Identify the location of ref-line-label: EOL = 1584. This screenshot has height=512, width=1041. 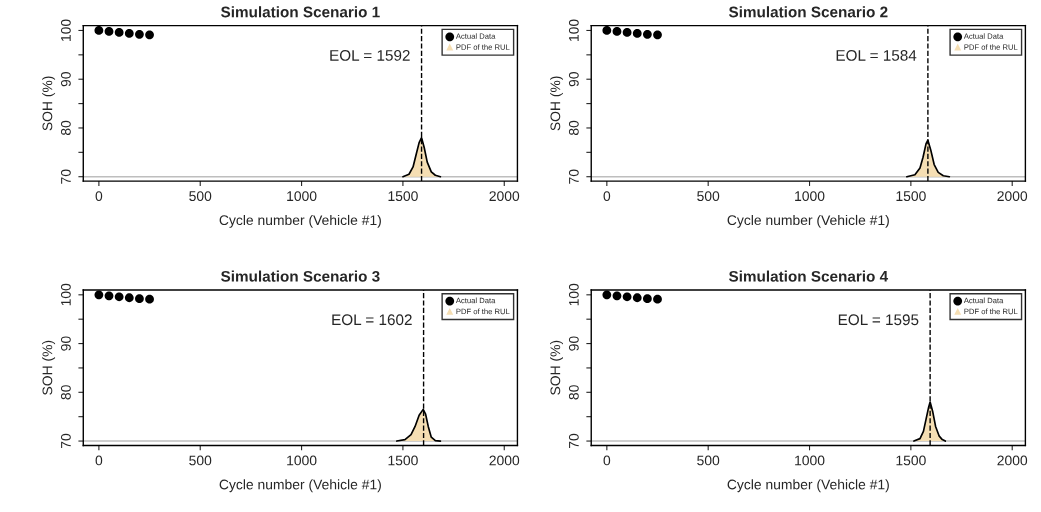
(876, 55).